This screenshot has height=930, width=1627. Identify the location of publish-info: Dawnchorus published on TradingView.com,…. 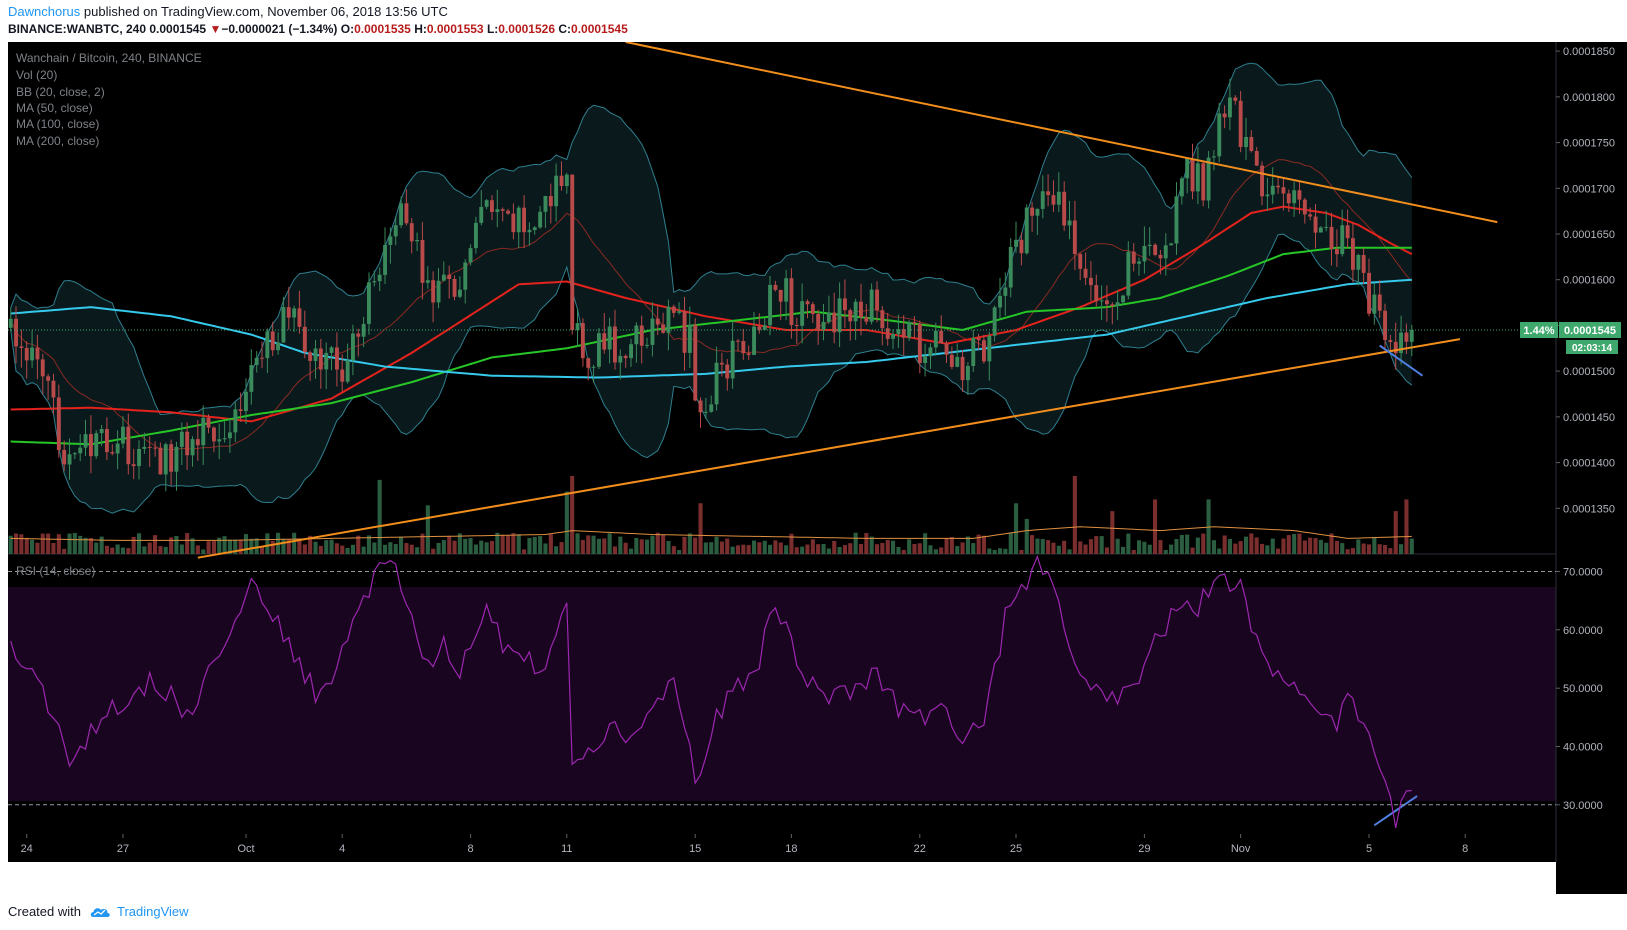
(228, 11).